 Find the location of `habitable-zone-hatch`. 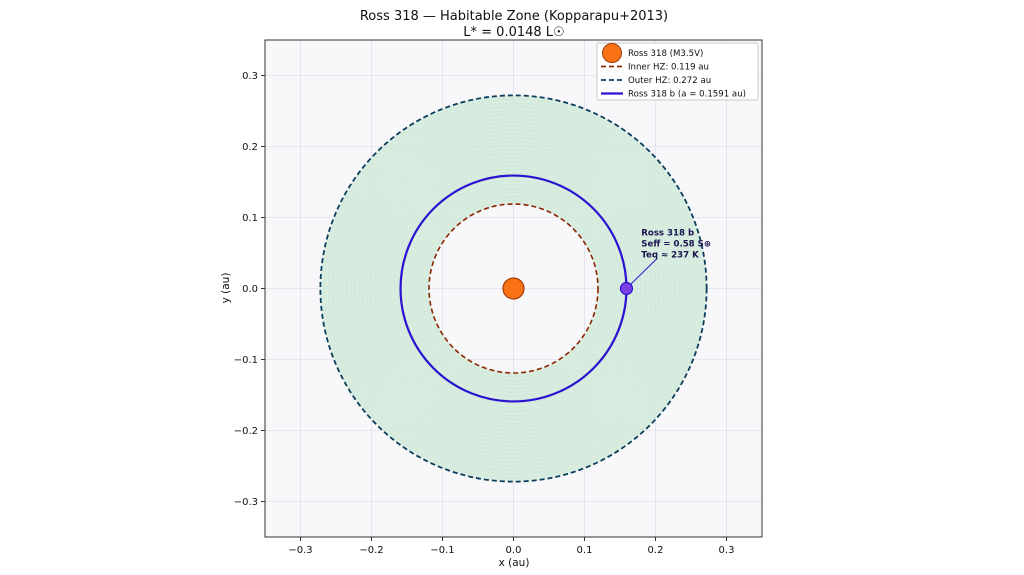

habitable-zone-hatch is located at coordinates (513, 288).